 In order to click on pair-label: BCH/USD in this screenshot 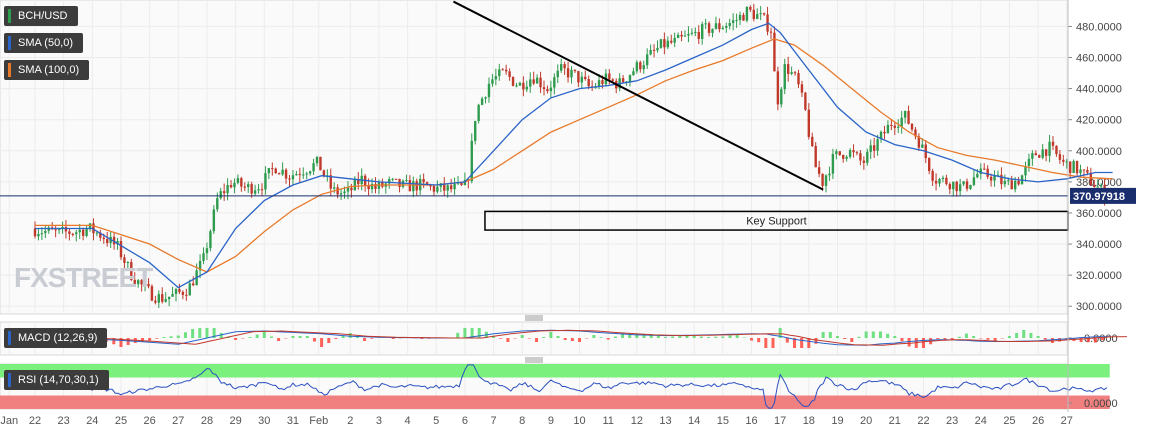, I will do `click(43, 16)`.